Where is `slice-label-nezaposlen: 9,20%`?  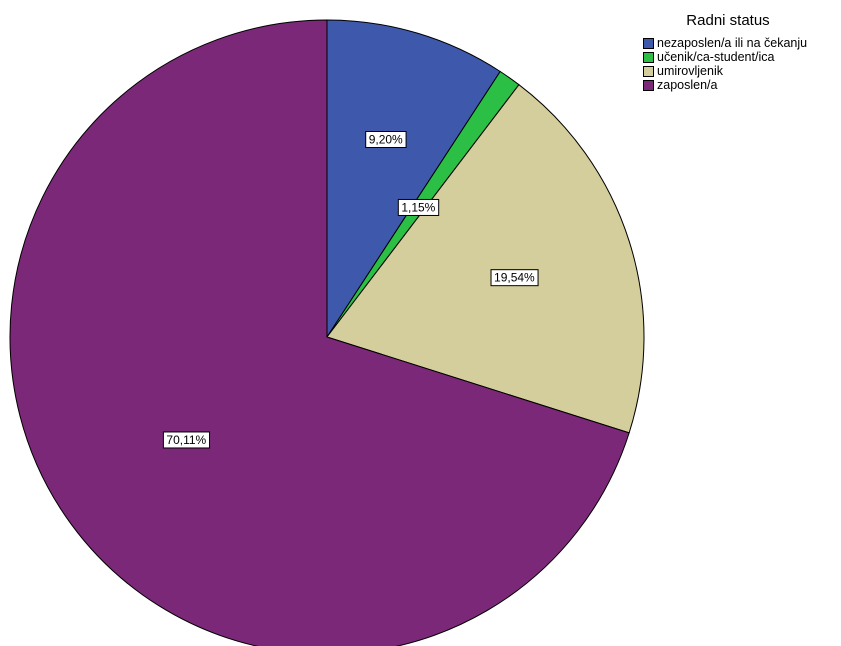
slice-label-nezaposlen: 9,20% is located at coordinates (386, 139).